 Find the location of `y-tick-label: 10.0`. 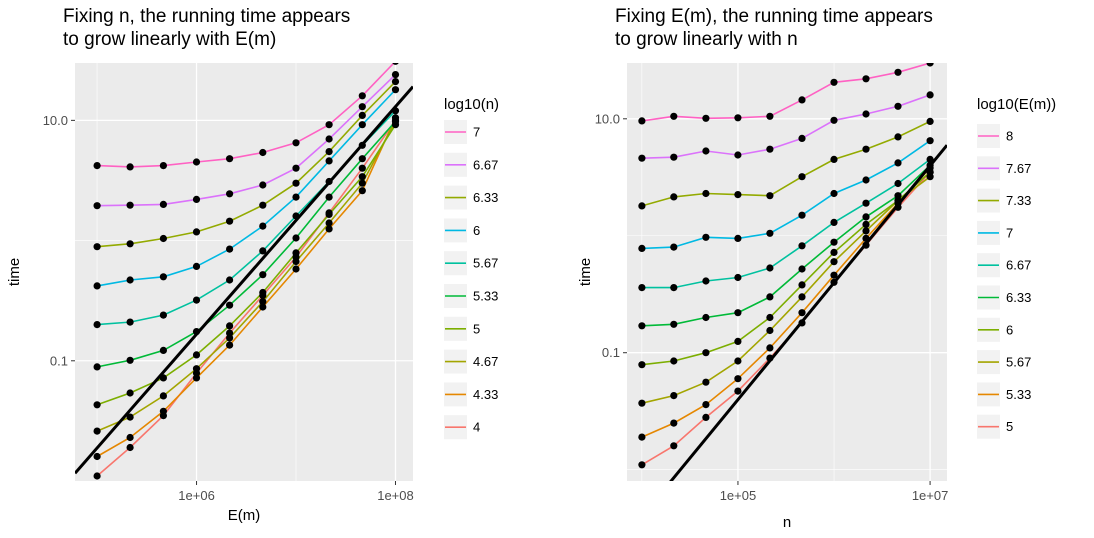

y-tick-label: 10.0 is located at coordinates (55, 120).